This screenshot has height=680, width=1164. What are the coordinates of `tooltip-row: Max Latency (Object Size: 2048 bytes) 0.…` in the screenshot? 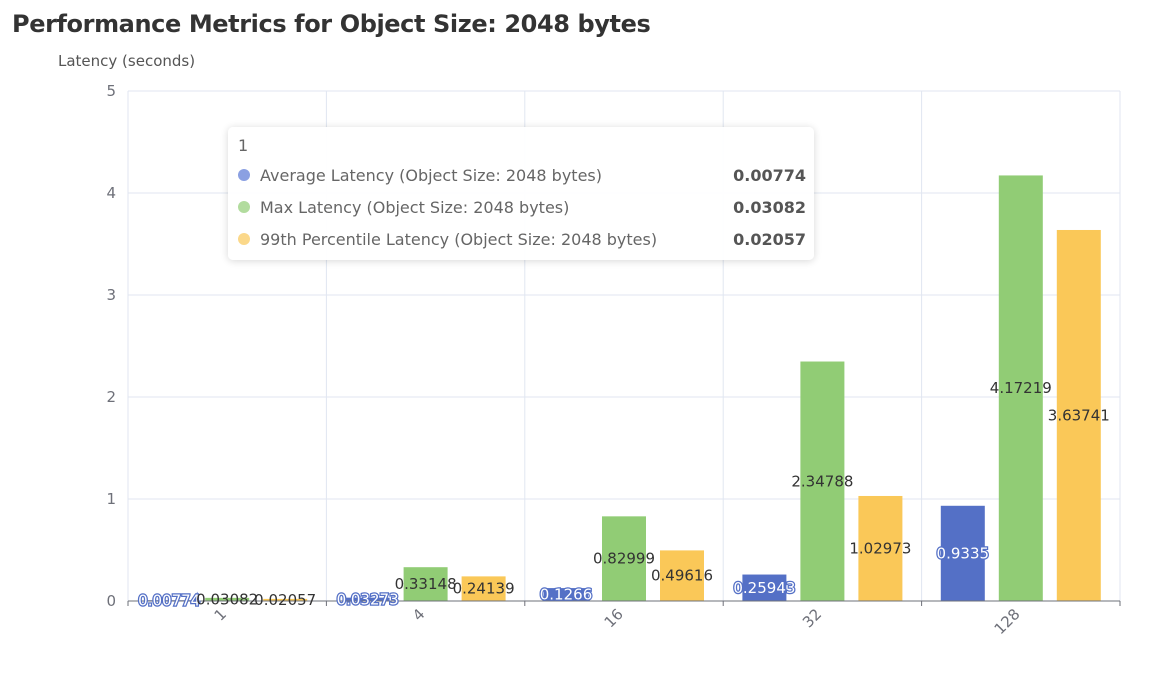 It's located at (522, 207).